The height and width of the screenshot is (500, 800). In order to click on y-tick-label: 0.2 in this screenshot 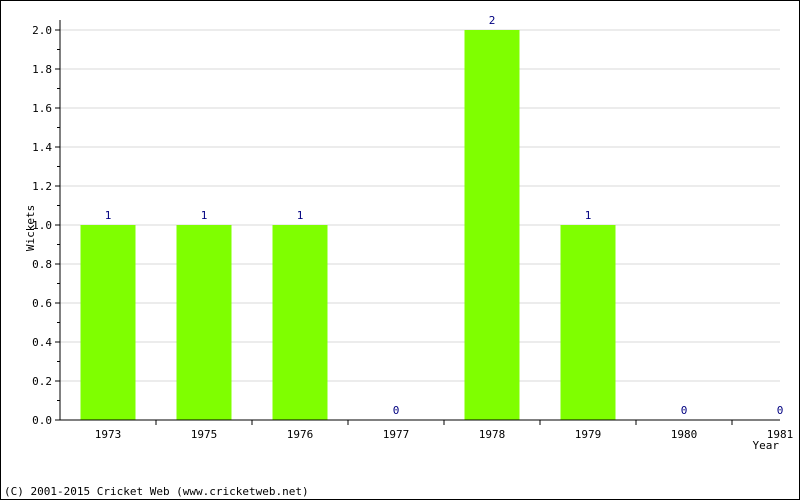, I will do `click(42, 381)`.